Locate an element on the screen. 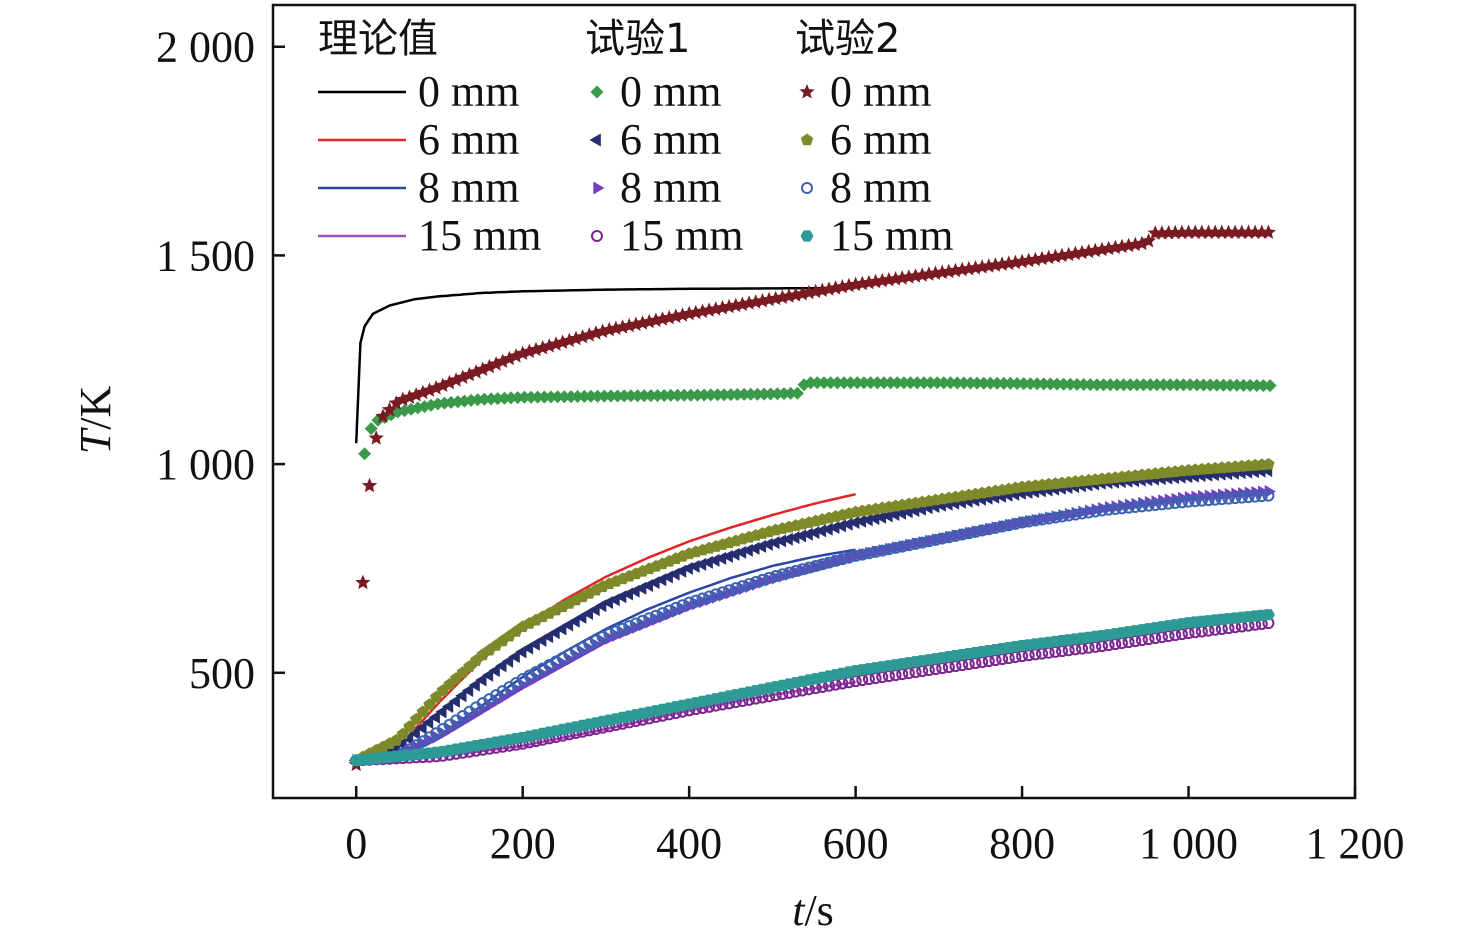 Image resolution: width=1476 pixels, height=946 pixels. x-tick-label: 200 is located at coordinates (523, 843).